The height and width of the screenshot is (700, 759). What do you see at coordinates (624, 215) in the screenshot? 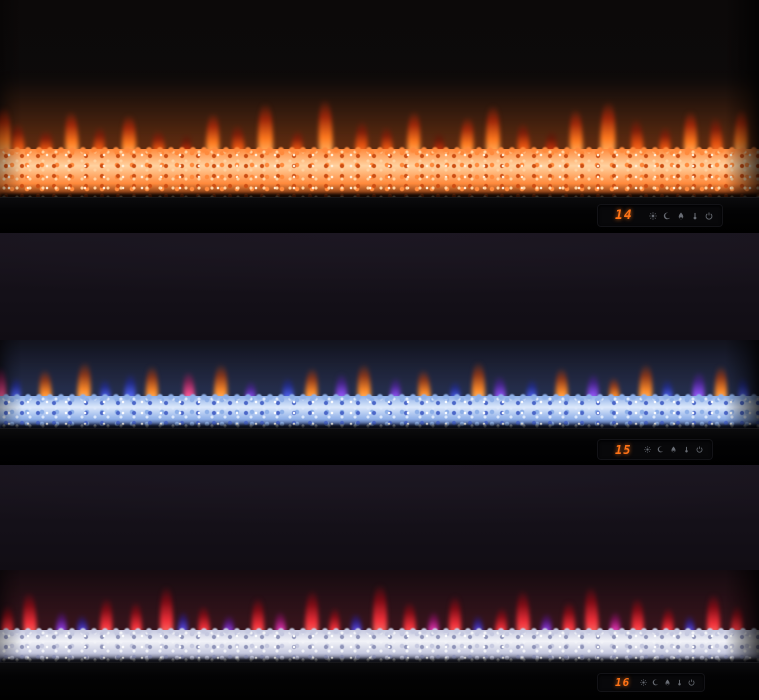
I see `temperature-readout: 14` at bounding box center [624, 215].